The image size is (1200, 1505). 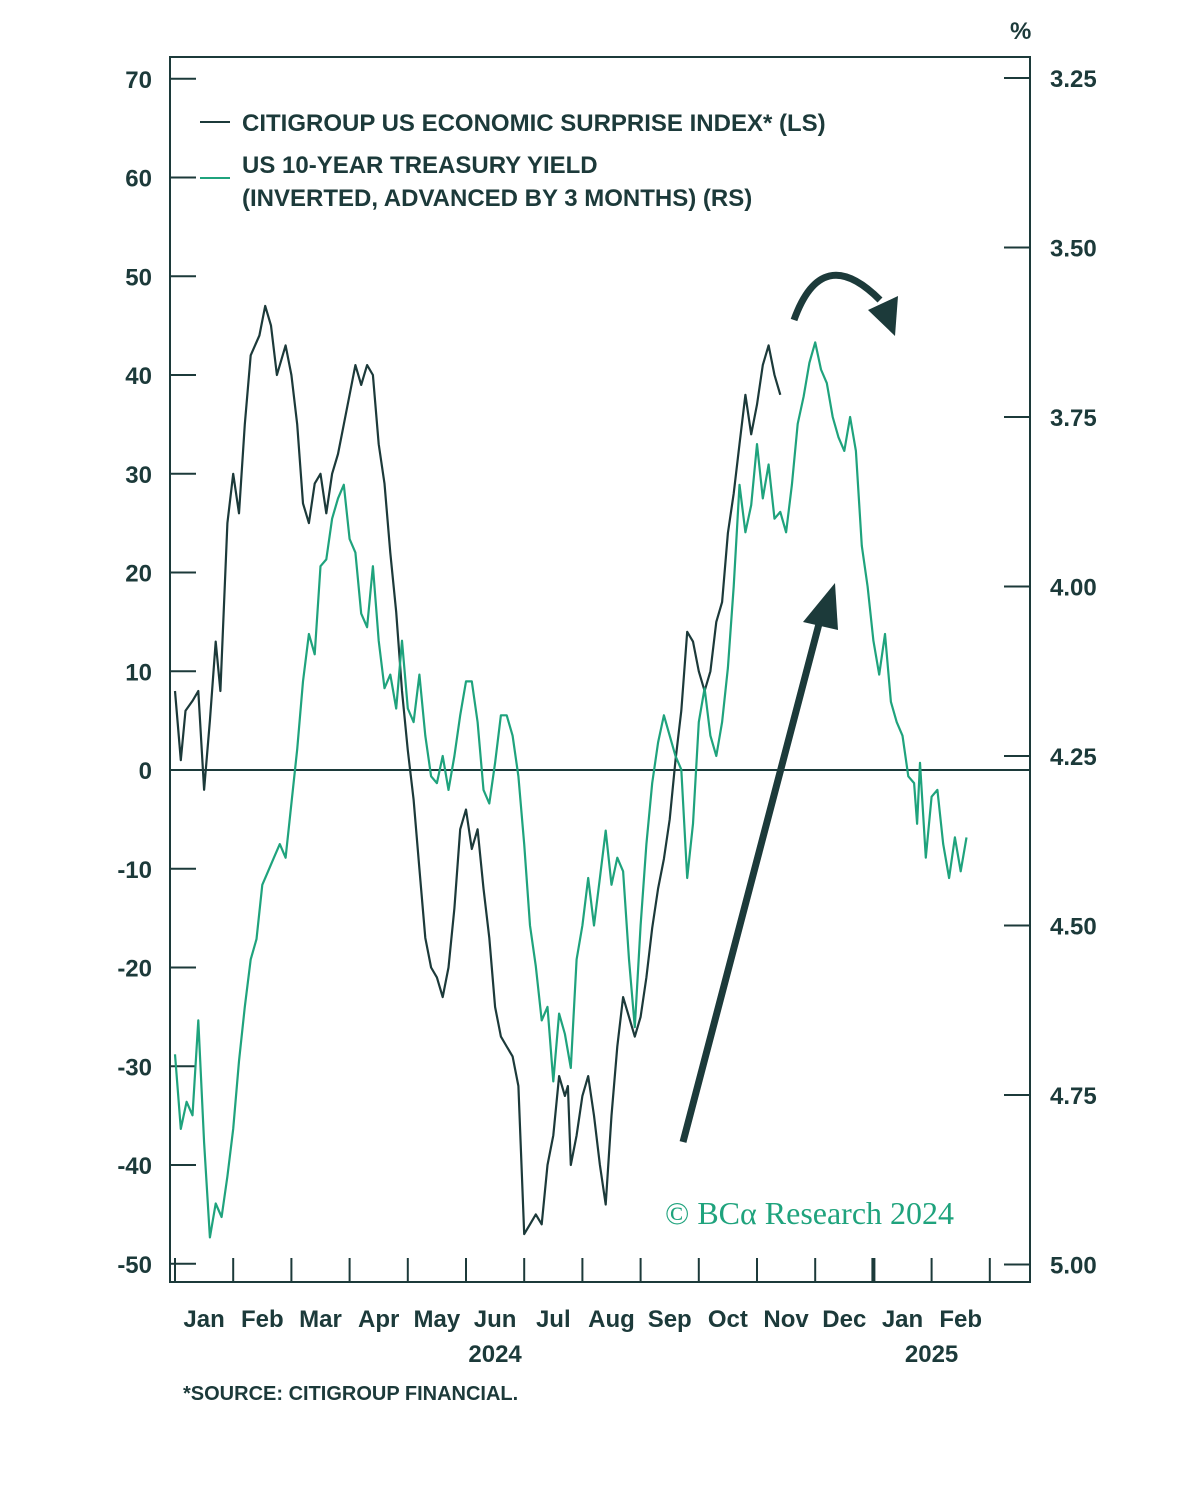 I want to click on source-footnote: *SOURCE: CITIGROUP FINANCIAL., so click(x=351, y=1394).